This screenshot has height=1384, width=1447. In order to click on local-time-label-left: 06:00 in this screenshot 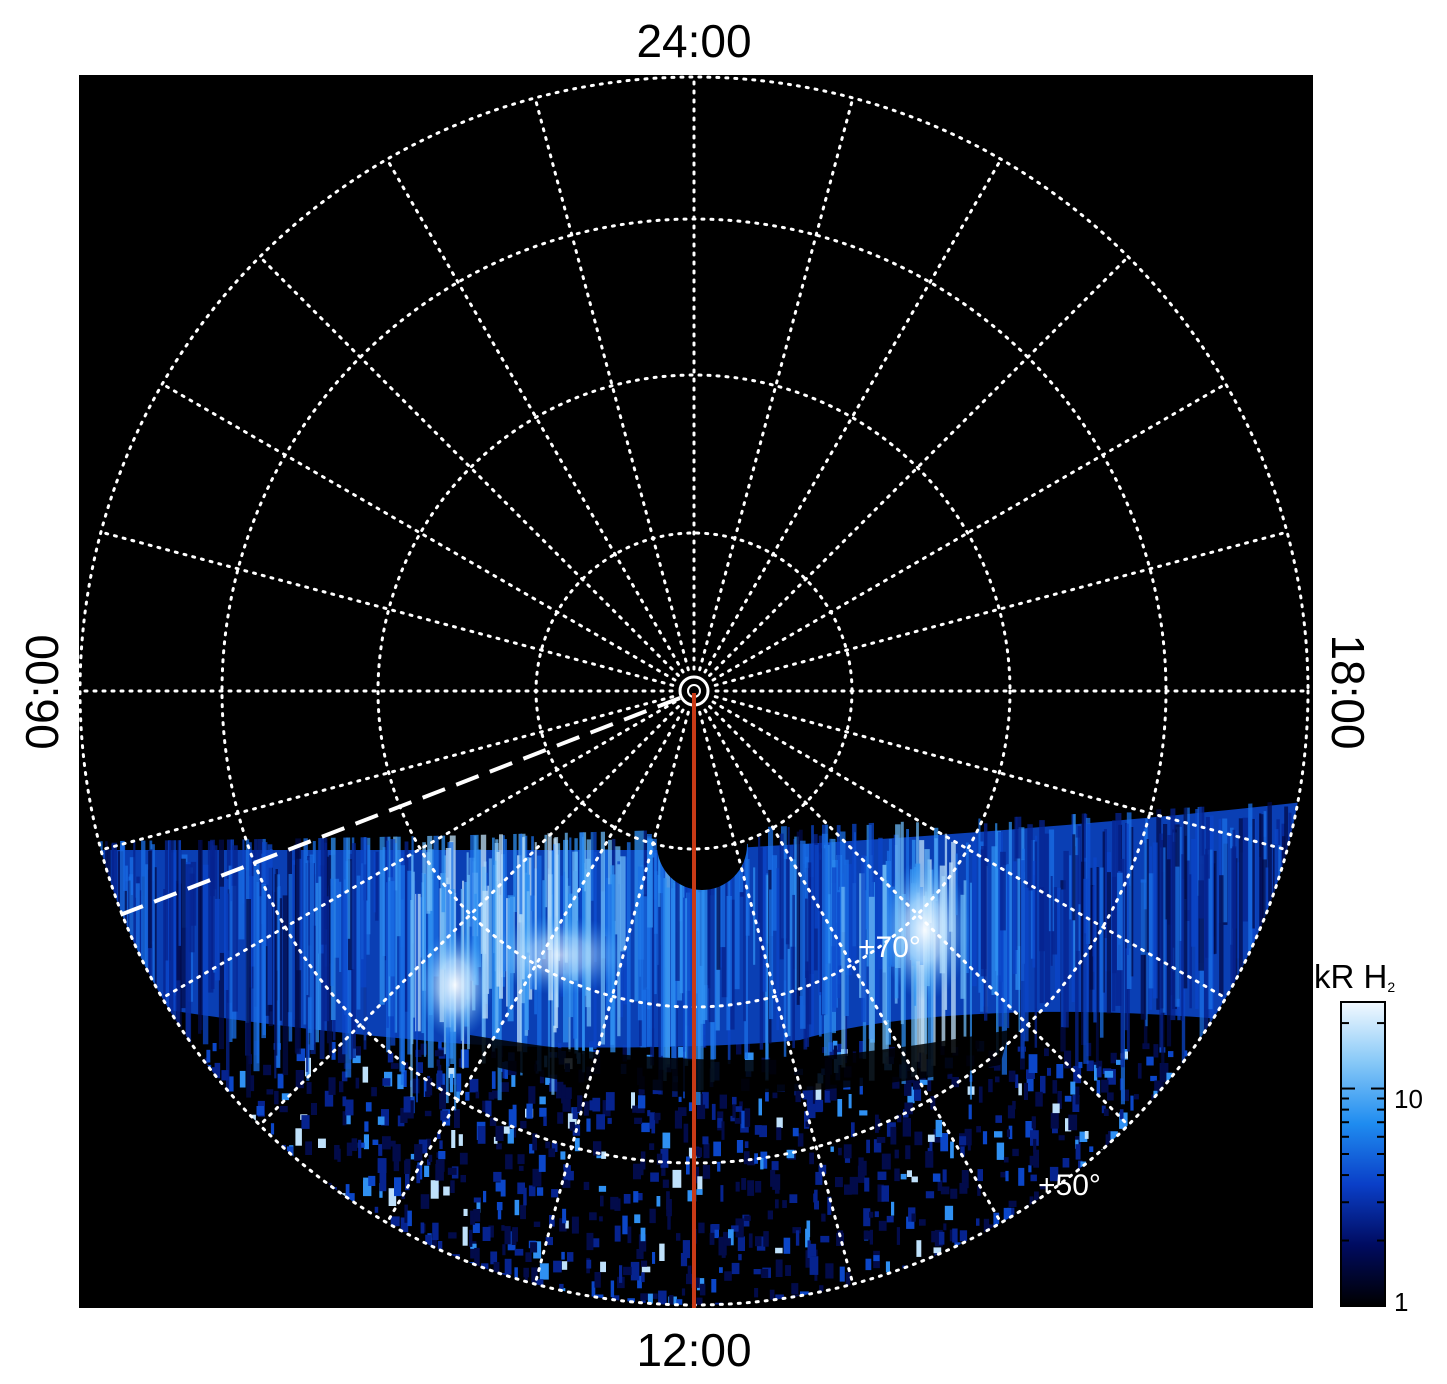, I will do `click(42, 691)`.